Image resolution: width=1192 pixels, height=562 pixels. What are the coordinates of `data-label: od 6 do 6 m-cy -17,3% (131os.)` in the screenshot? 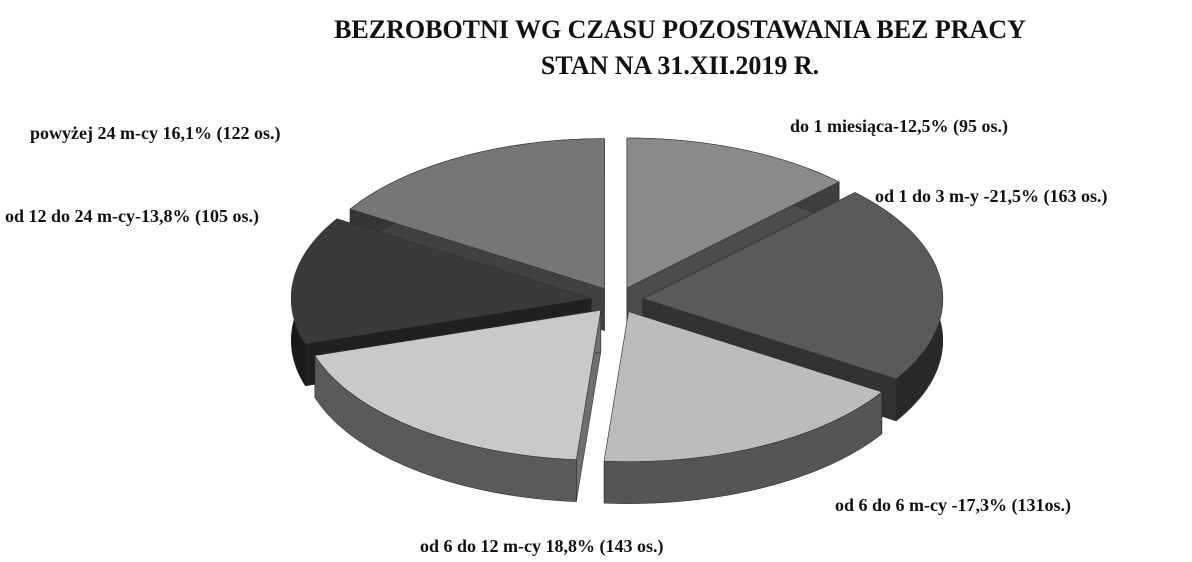 It's located at (953, 505).